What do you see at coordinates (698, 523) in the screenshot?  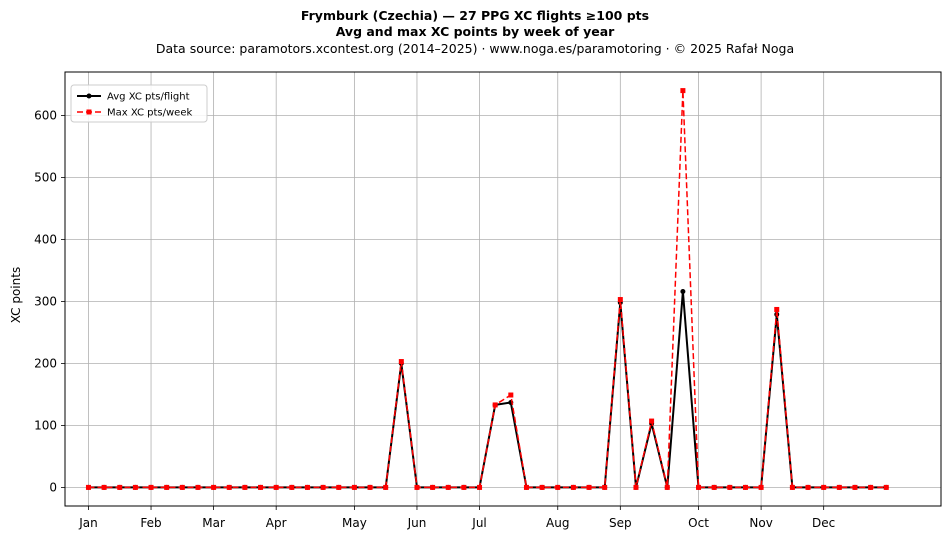 I see `x-tick-label: Oct` at bounding box center [698, 523].